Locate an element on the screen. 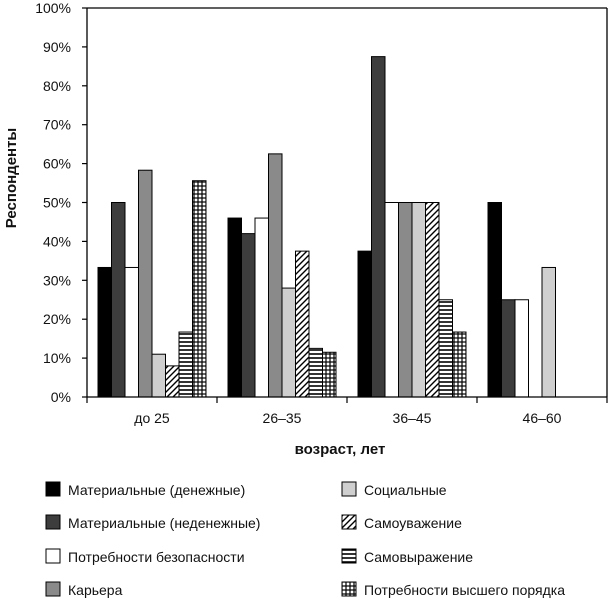  bar-материальные-неденежные-1 is located at coordinates (248, 315).